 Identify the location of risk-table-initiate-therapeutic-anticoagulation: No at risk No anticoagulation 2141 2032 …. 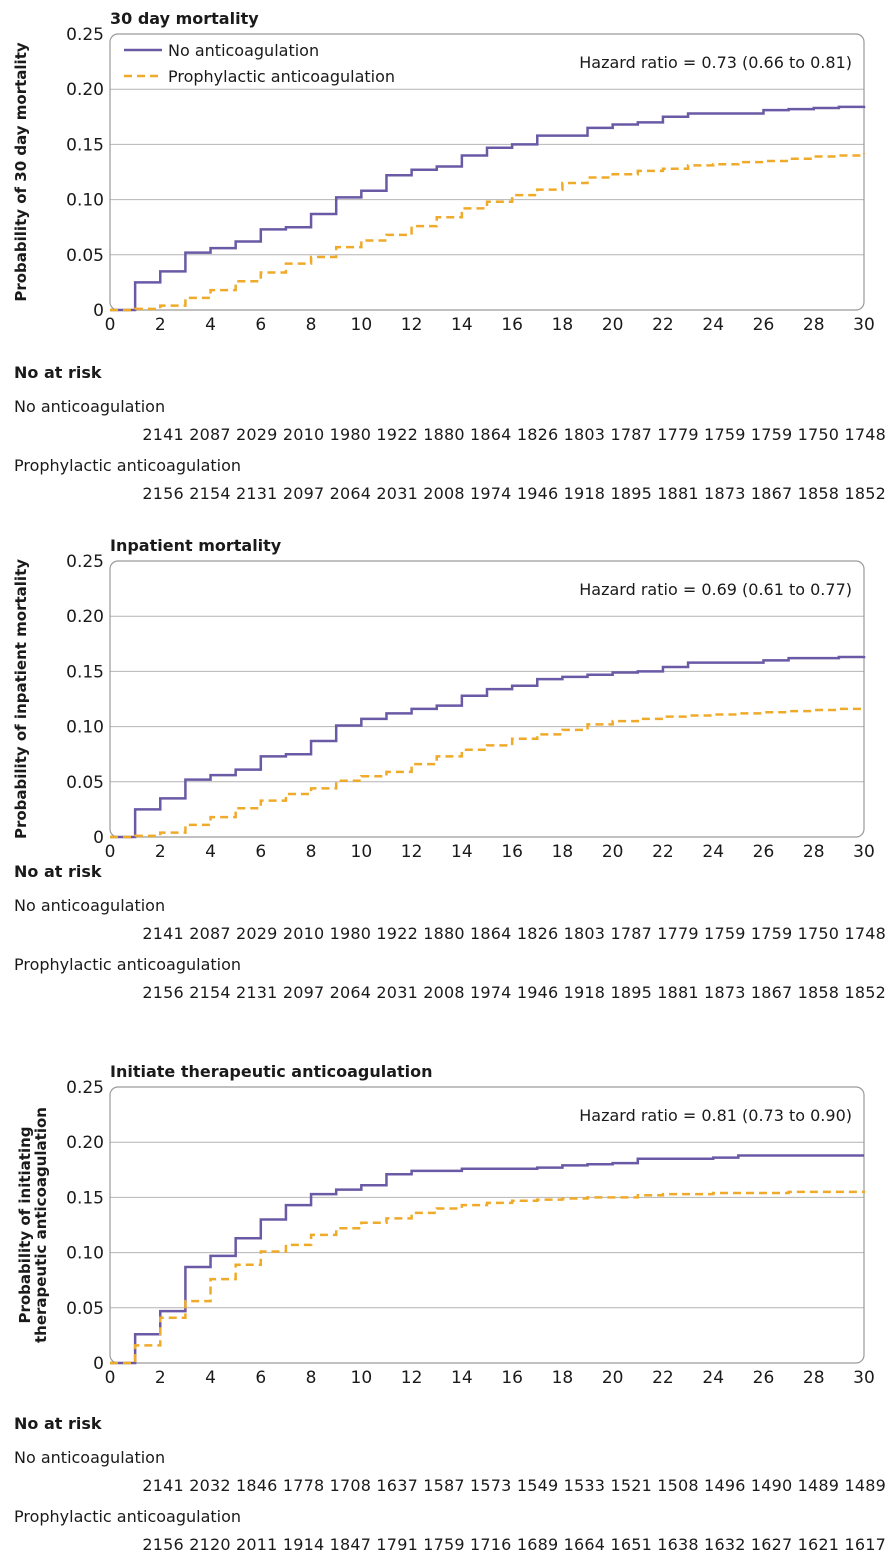
(445, 1484).